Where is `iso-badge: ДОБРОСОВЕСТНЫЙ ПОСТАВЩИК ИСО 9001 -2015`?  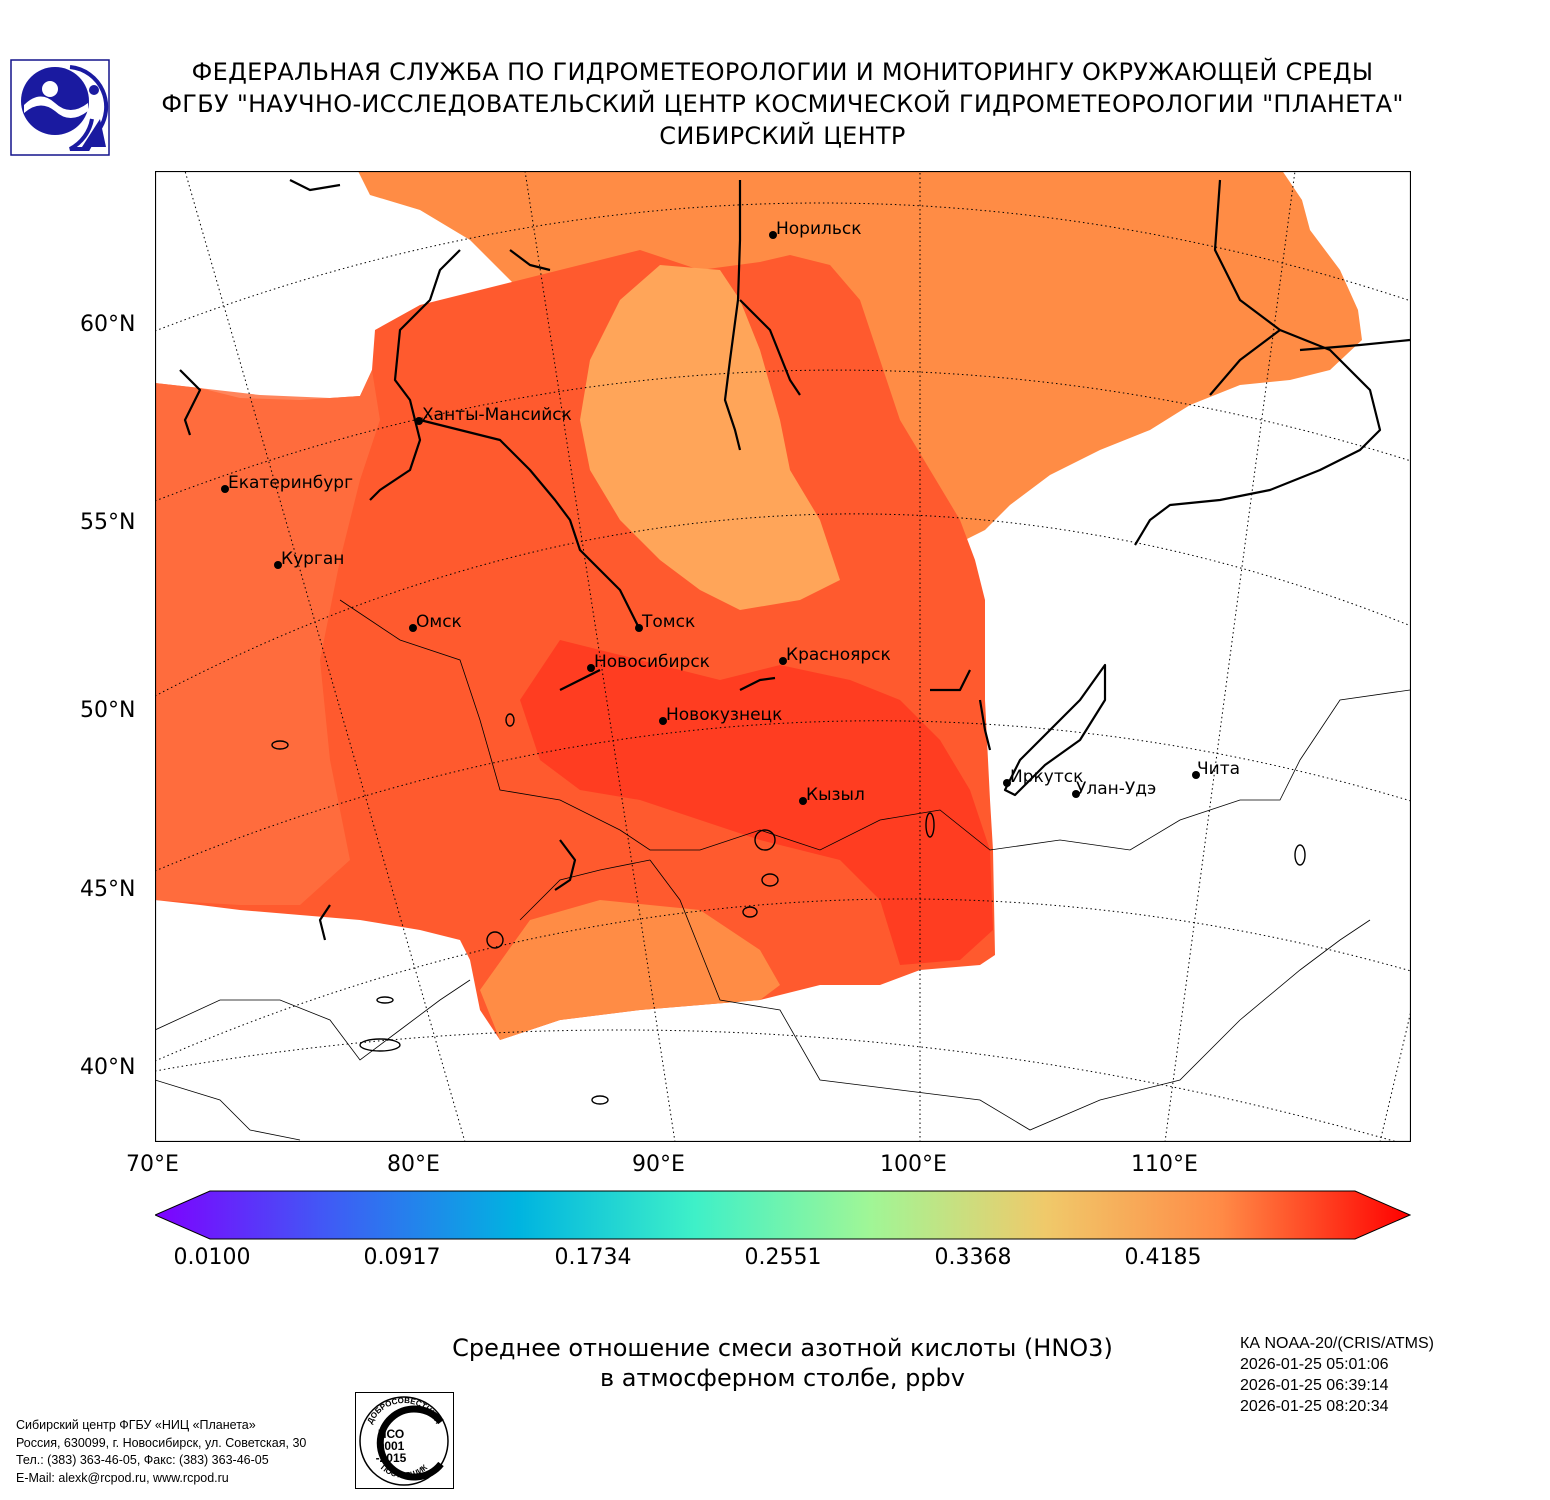
iso-badge: ДОБРОСОВЕСТНЫЙ ПОСТАВЩИК ИСО 9001 -2015 is located at coordinates (404, 1440).